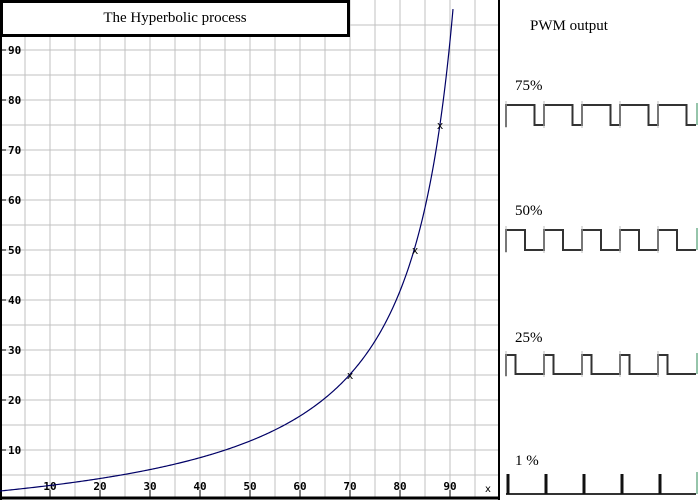 The width and height of the screenshot is (700, 500). What do you see at coordinates (14, 350) in the screenshot?
I see `y-tick-label: 30` at bounding box center [14, 350].